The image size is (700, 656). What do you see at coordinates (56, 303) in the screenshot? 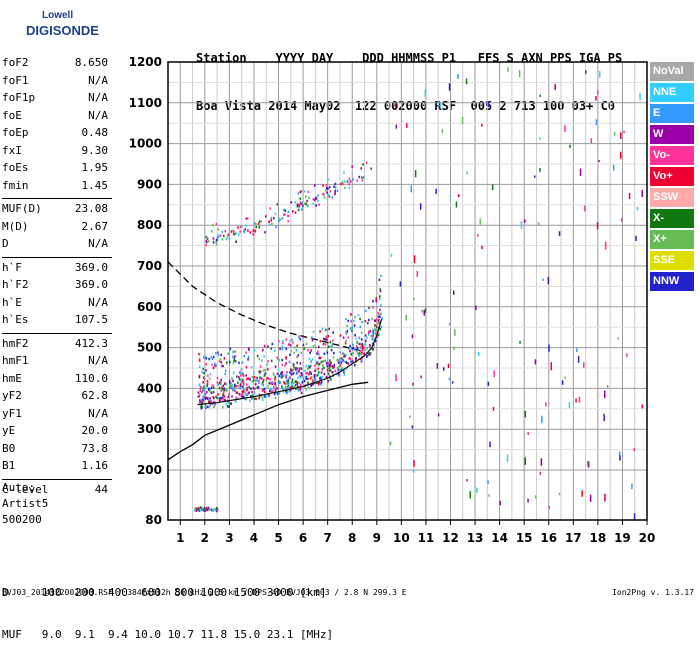
I see `param-row: h`E N/A` at bounding box center [56, 303].